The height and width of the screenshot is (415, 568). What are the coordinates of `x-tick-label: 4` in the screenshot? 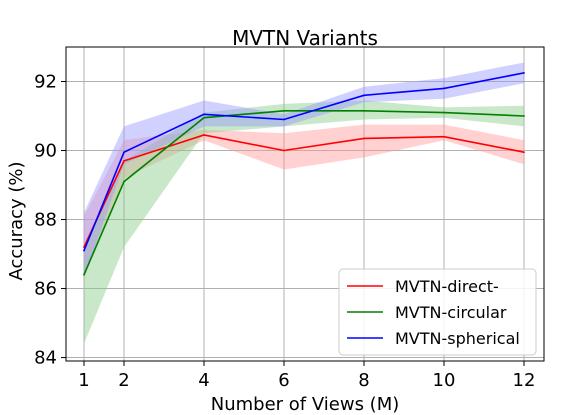 It's located at (203, 380).